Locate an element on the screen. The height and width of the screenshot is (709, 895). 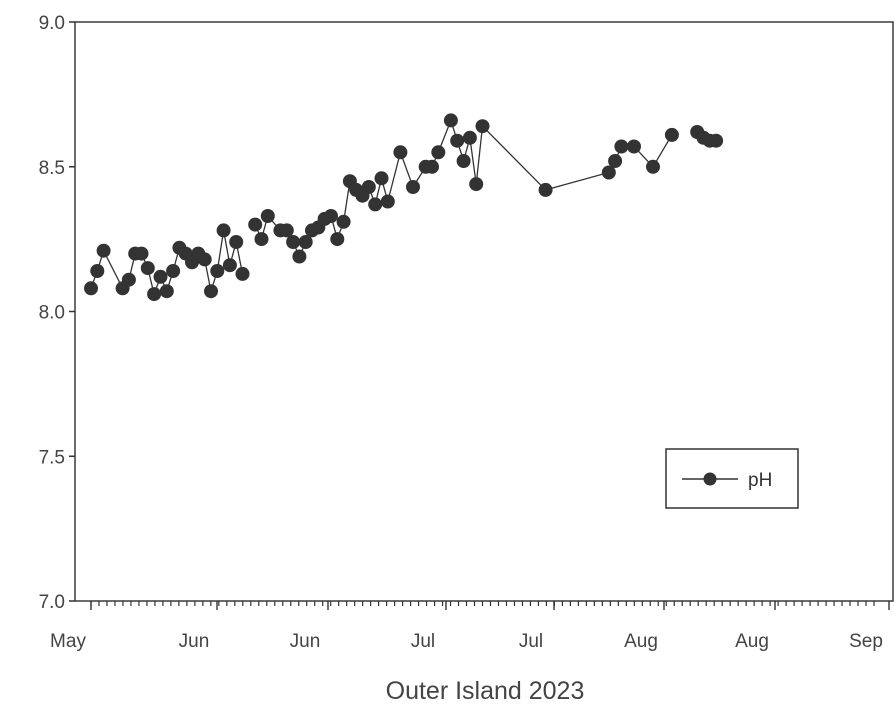
y-axis: 7.0 7.5 8.0 8.5 9.0 is located at coordinates (57, 313).